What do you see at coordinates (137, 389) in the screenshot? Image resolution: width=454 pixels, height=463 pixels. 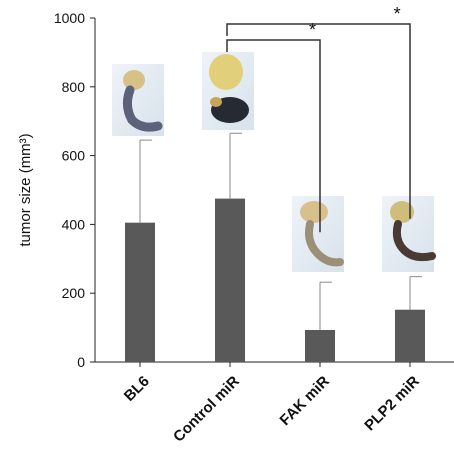 I see `x-category-label: BL6` at bounding box center [137, 389].